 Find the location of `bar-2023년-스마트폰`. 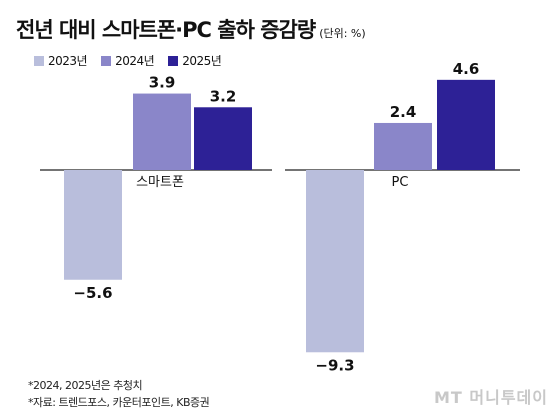

bar-2023년-스마트폰 is located at coordinates (93, 225).